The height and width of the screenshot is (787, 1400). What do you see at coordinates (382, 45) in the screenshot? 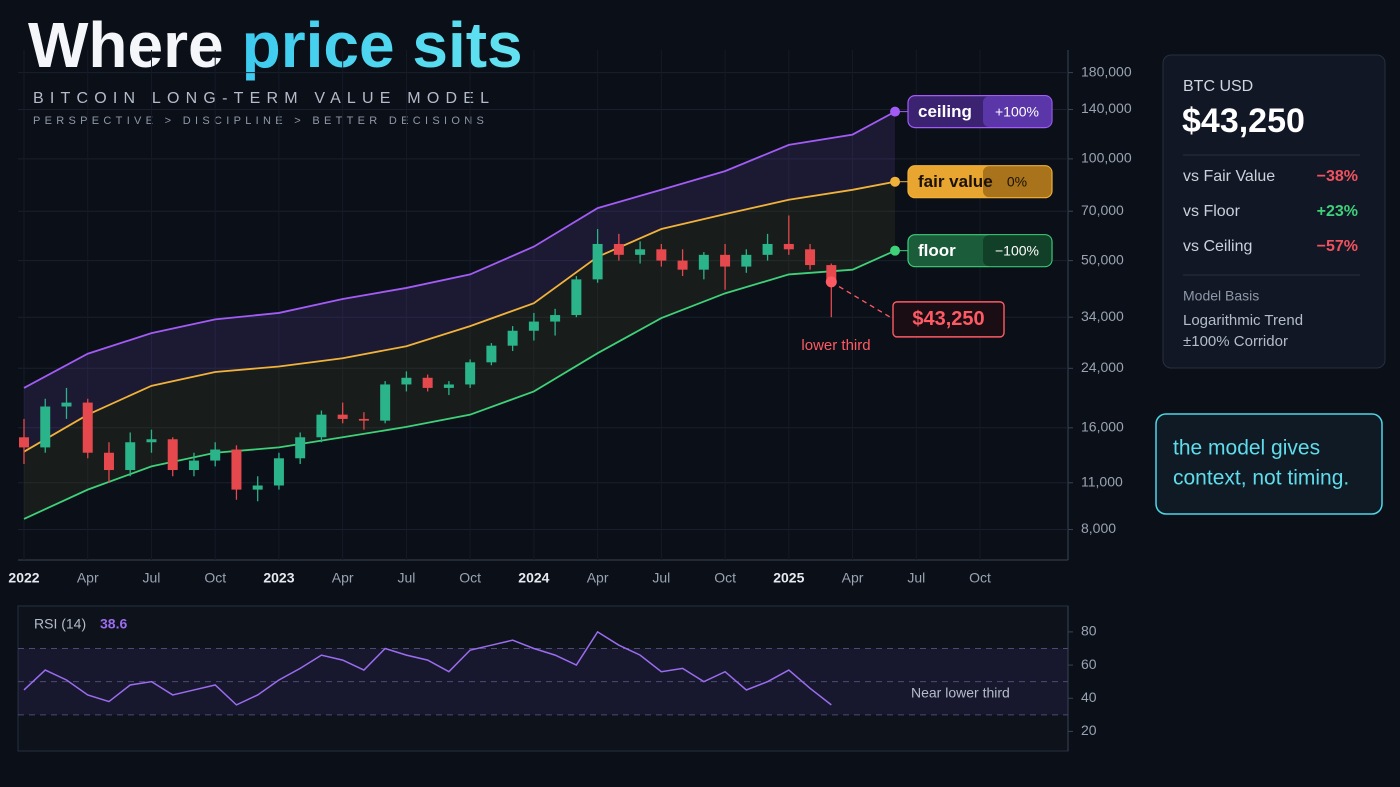
I see `title-accent: price sits` at bounding box center [382, 45].